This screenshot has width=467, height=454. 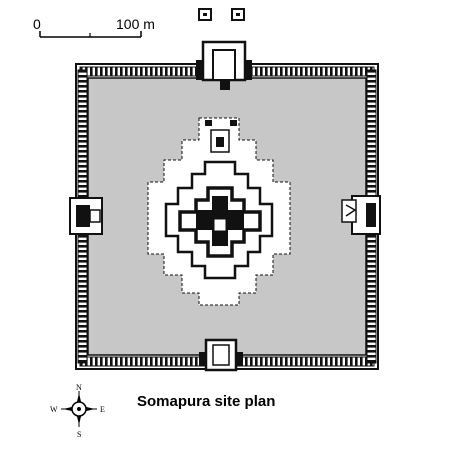 I want to click on scale-bar: 0 100 m, so click(x=94, y=27).